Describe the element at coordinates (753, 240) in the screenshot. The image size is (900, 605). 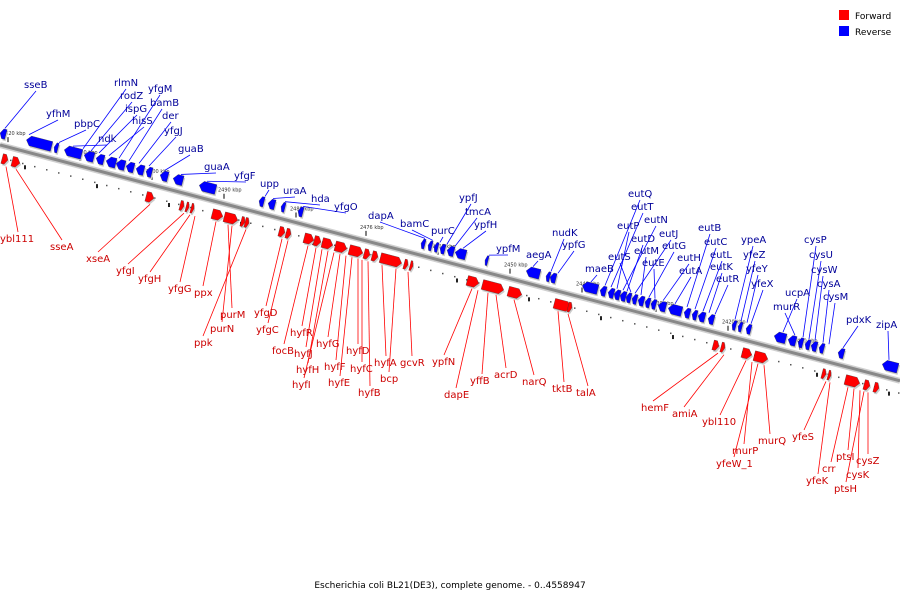
I see `gene-label: ypeA` at that location.